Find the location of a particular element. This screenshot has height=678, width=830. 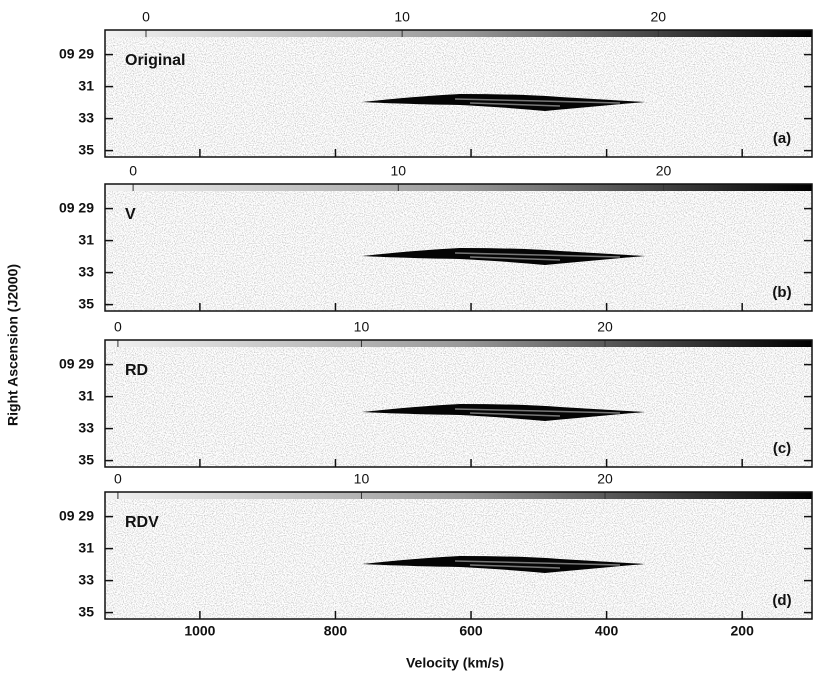

x-tick-label: 1000 is located at coordinates (199, 631).